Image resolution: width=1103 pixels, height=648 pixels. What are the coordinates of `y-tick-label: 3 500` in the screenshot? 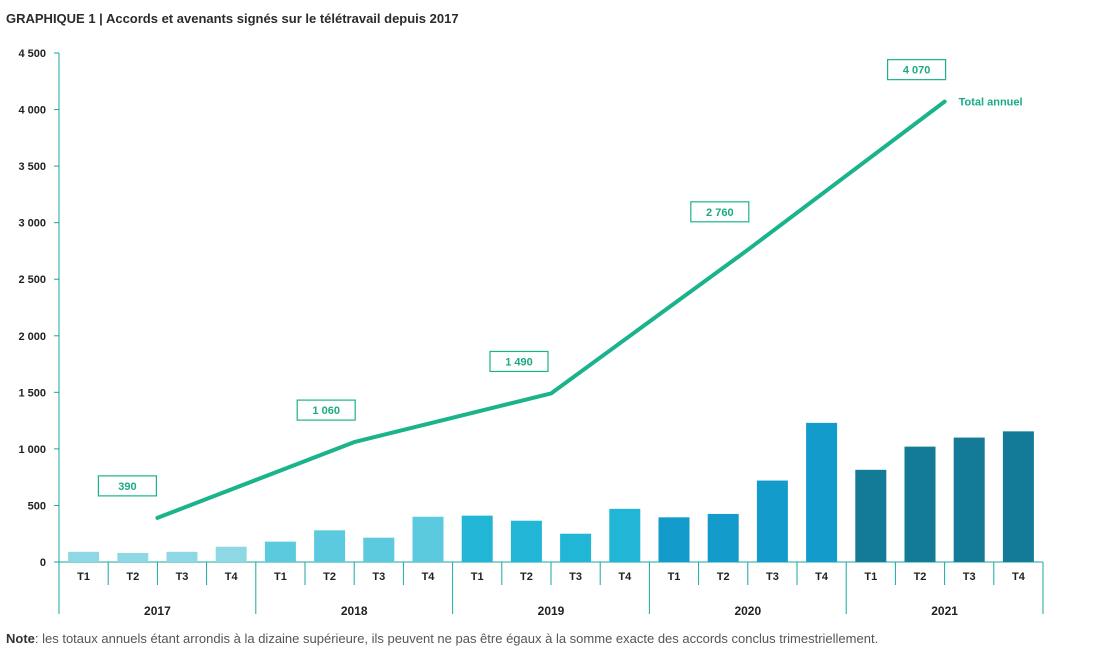 It's located at (32, 167).